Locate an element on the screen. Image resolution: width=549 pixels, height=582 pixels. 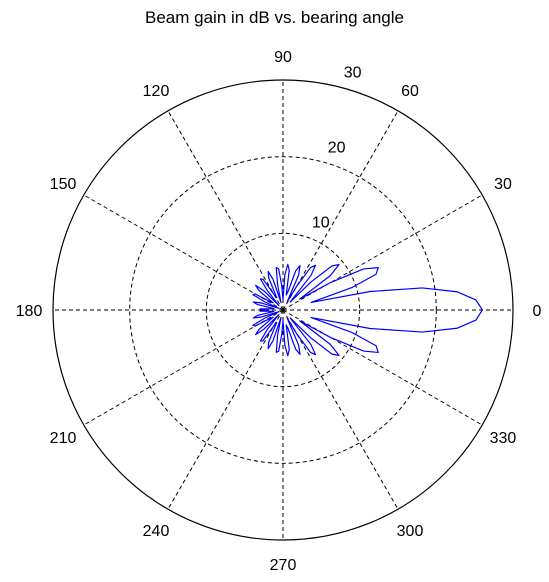
radial-tick-label: 10 is located at coordinates (321, 222).